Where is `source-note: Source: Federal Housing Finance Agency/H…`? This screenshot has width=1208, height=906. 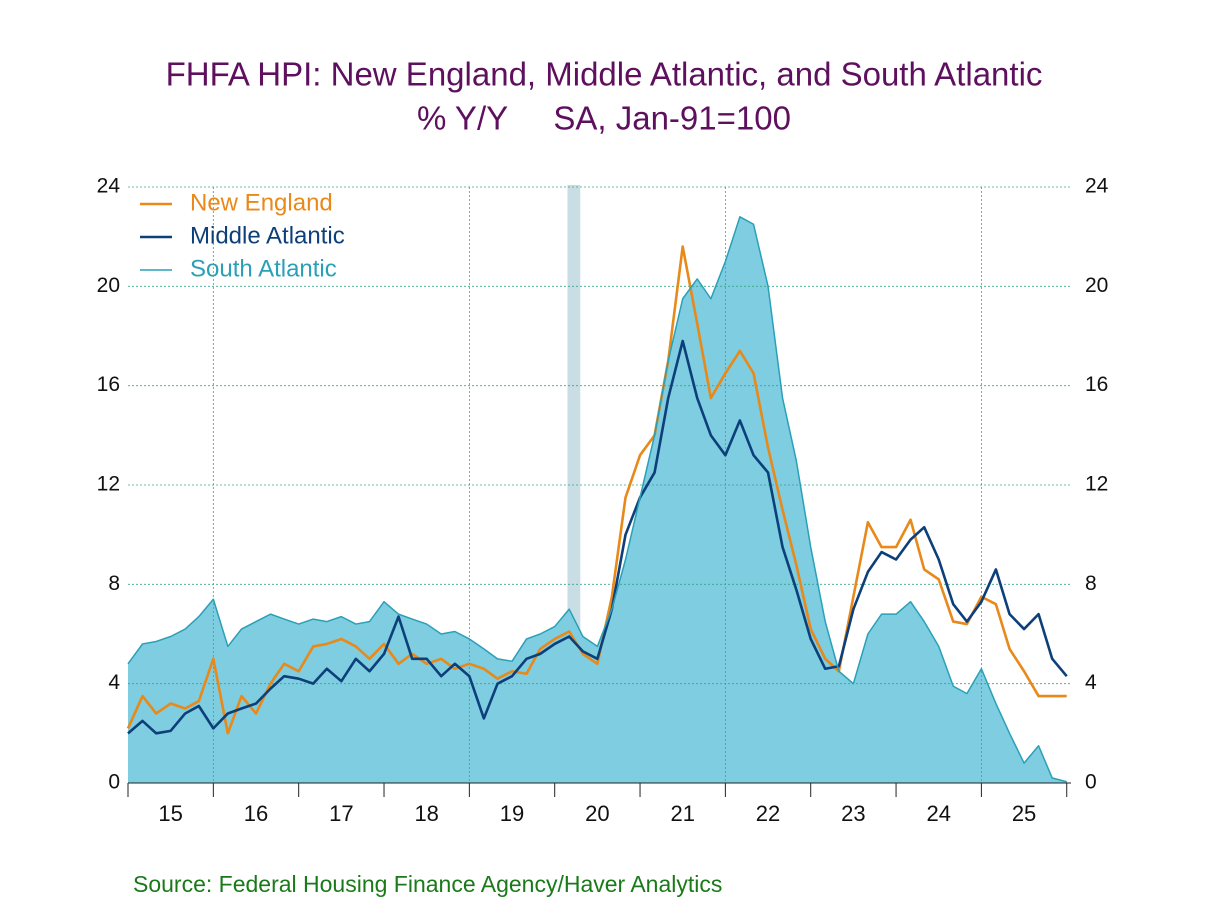 source-note: Source: Federal Housing Finance Agency/H… is located at coordinates (427, 884).